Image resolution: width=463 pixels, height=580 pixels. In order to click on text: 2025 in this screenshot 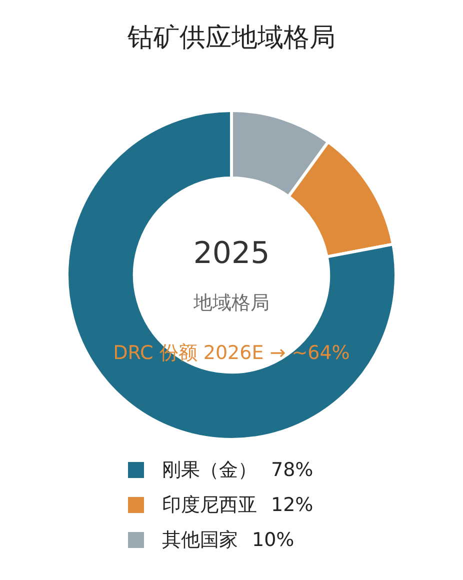, I will do `click(231, 253)`.